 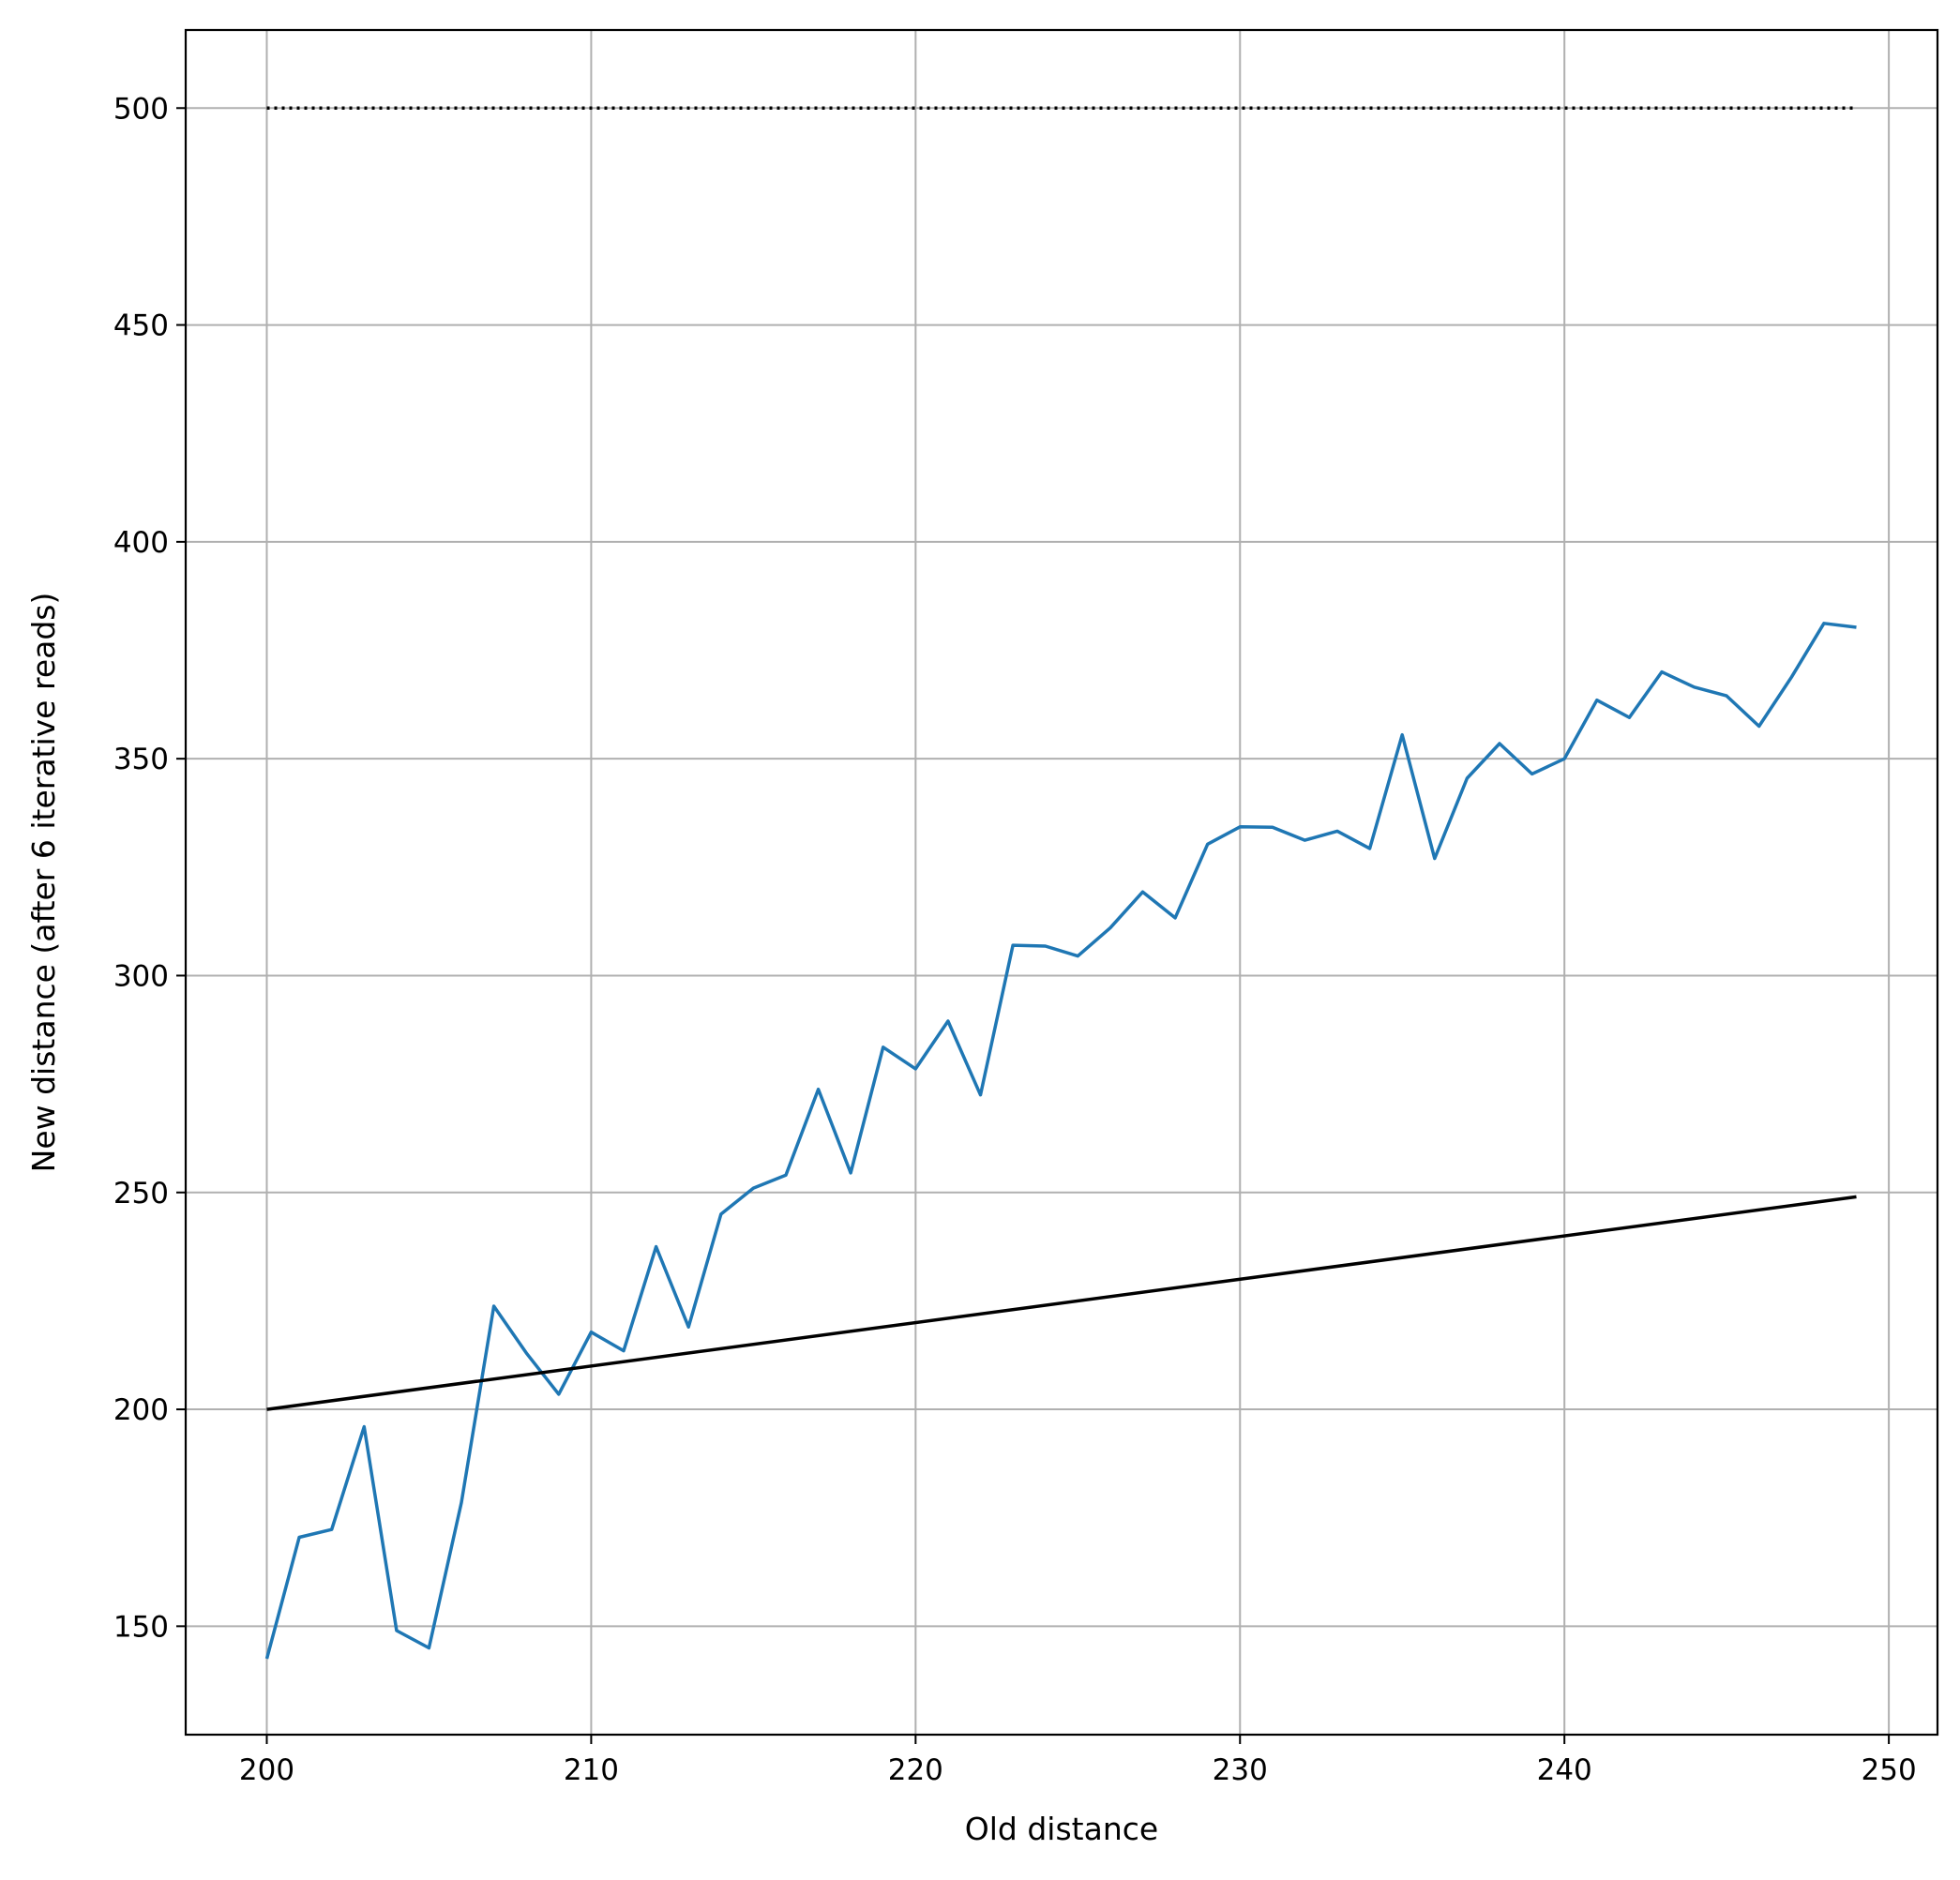 What do you see at coordinates (1061, 1829) in the screenshot?
I see `x-axis-label: Old distance` at bounding box center [1061, 1829].